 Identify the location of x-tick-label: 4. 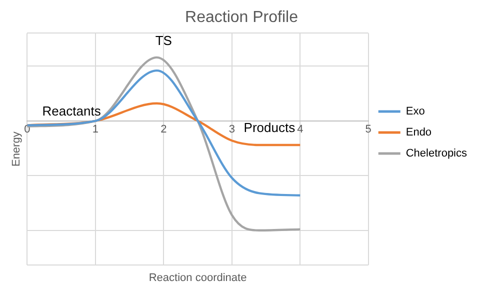
(300, 130).